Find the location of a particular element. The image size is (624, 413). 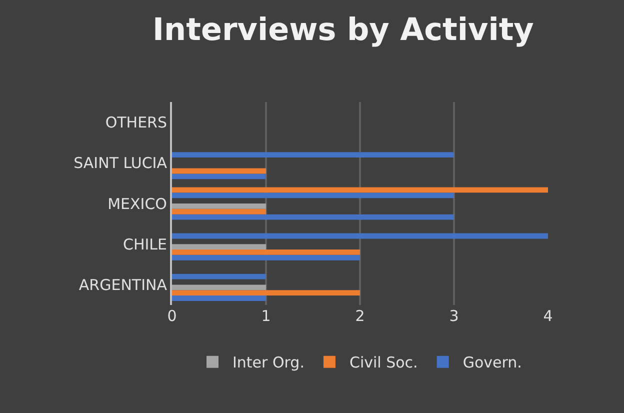

chart-title: Interviews by Activity is located at coordinates (343, 30).